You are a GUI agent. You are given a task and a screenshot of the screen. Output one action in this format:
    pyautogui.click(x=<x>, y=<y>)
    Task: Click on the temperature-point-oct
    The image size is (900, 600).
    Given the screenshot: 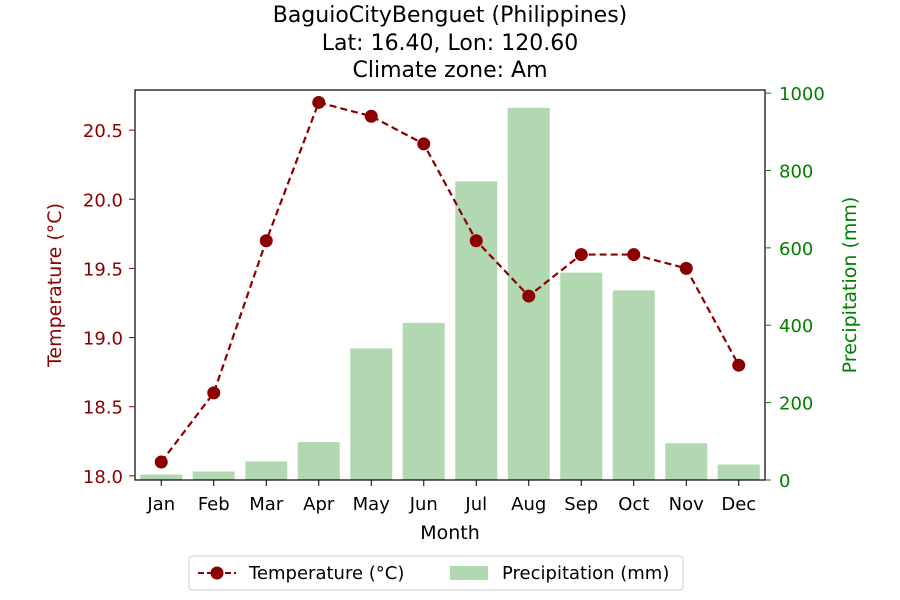 What is the action you would take?
    pyautogui.click(x=634, y=255)
    